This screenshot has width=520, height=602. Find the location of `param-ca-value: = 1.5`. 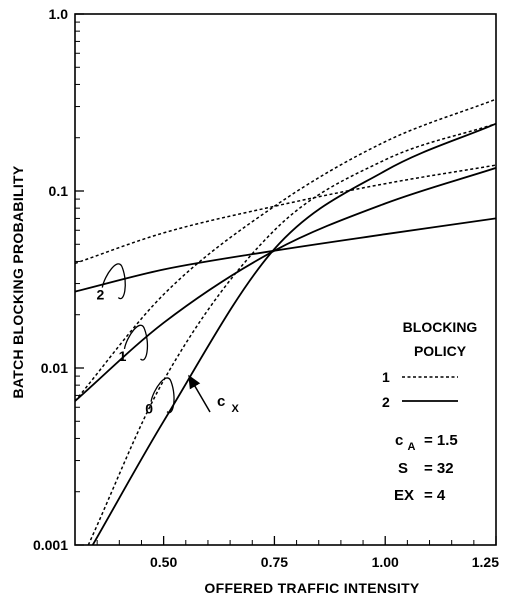

param-ca-value: = 1.5 is located at coordinates (441, 440).